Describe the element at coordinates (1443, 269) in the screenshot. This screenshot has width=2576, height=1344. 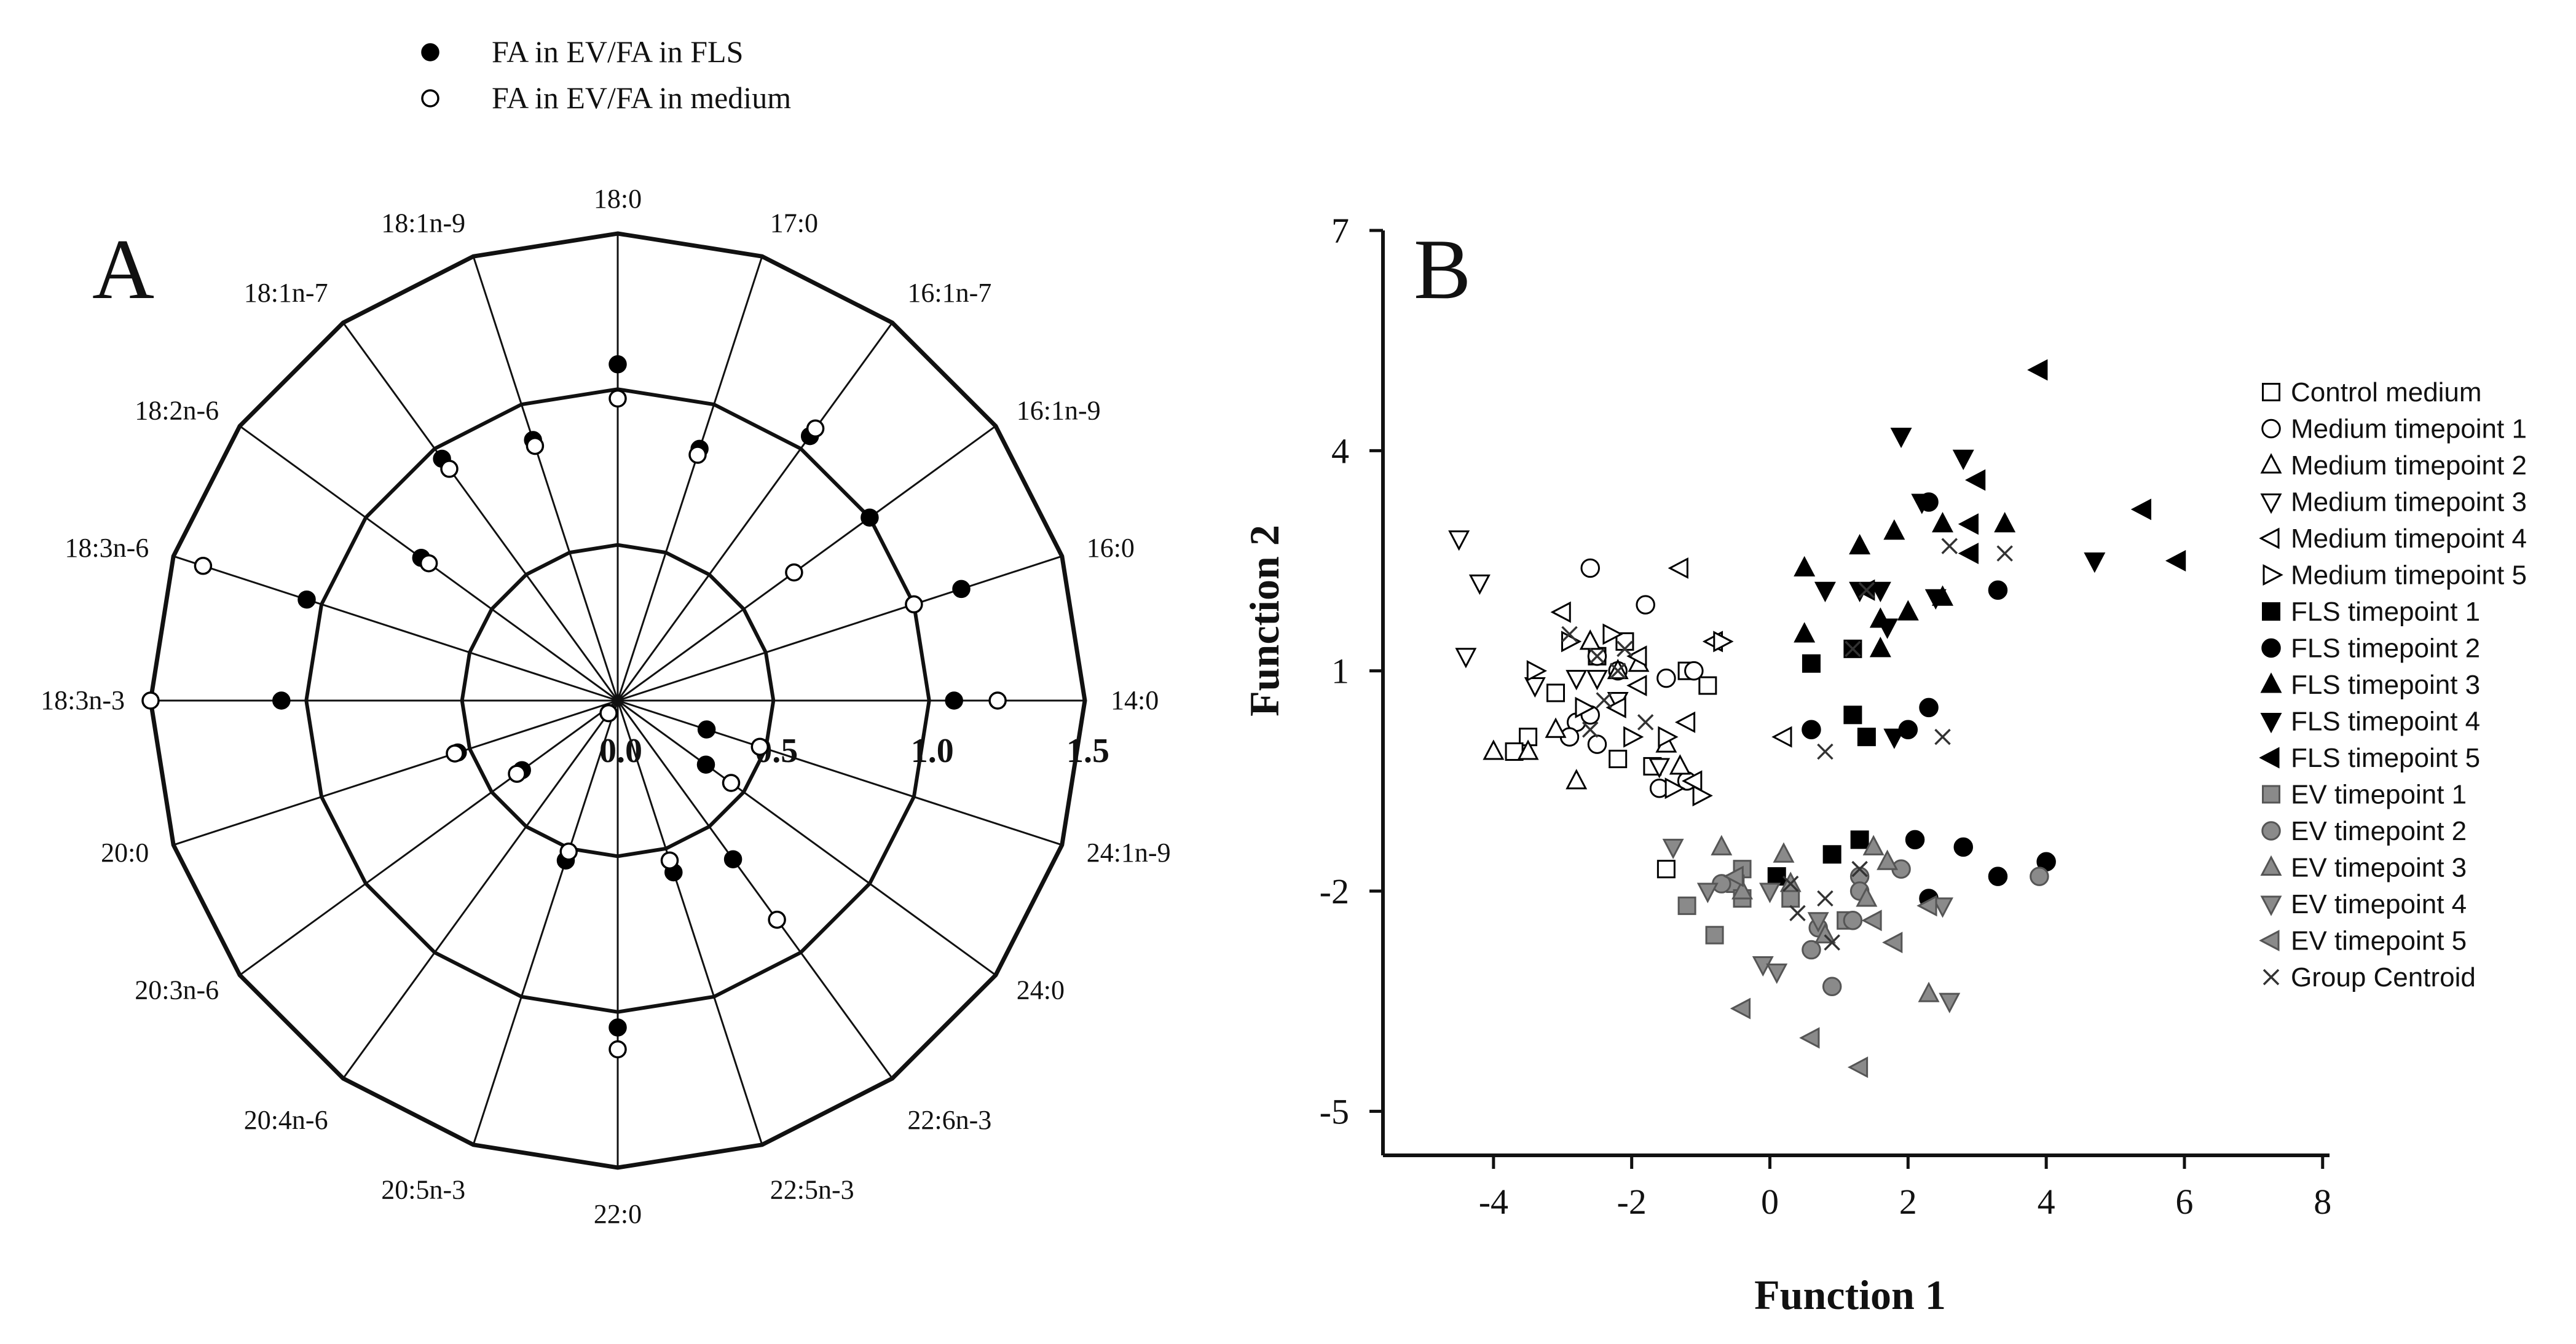
I see `panel-b-label: B` at that location.